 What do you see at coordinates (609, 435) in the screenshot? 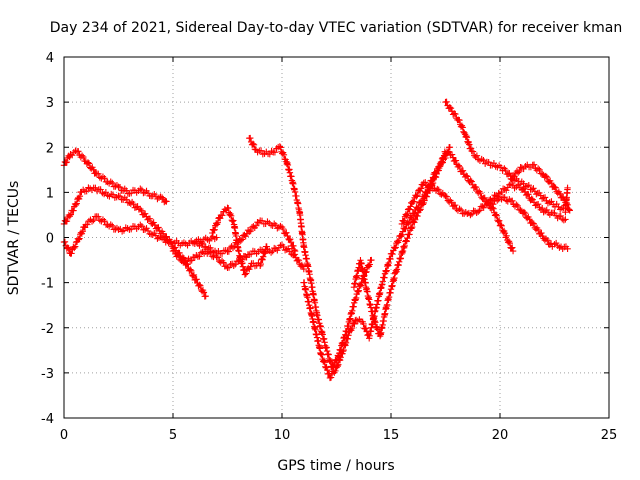
I see `x-tick-label: 25` at bounding box center [609, 435].